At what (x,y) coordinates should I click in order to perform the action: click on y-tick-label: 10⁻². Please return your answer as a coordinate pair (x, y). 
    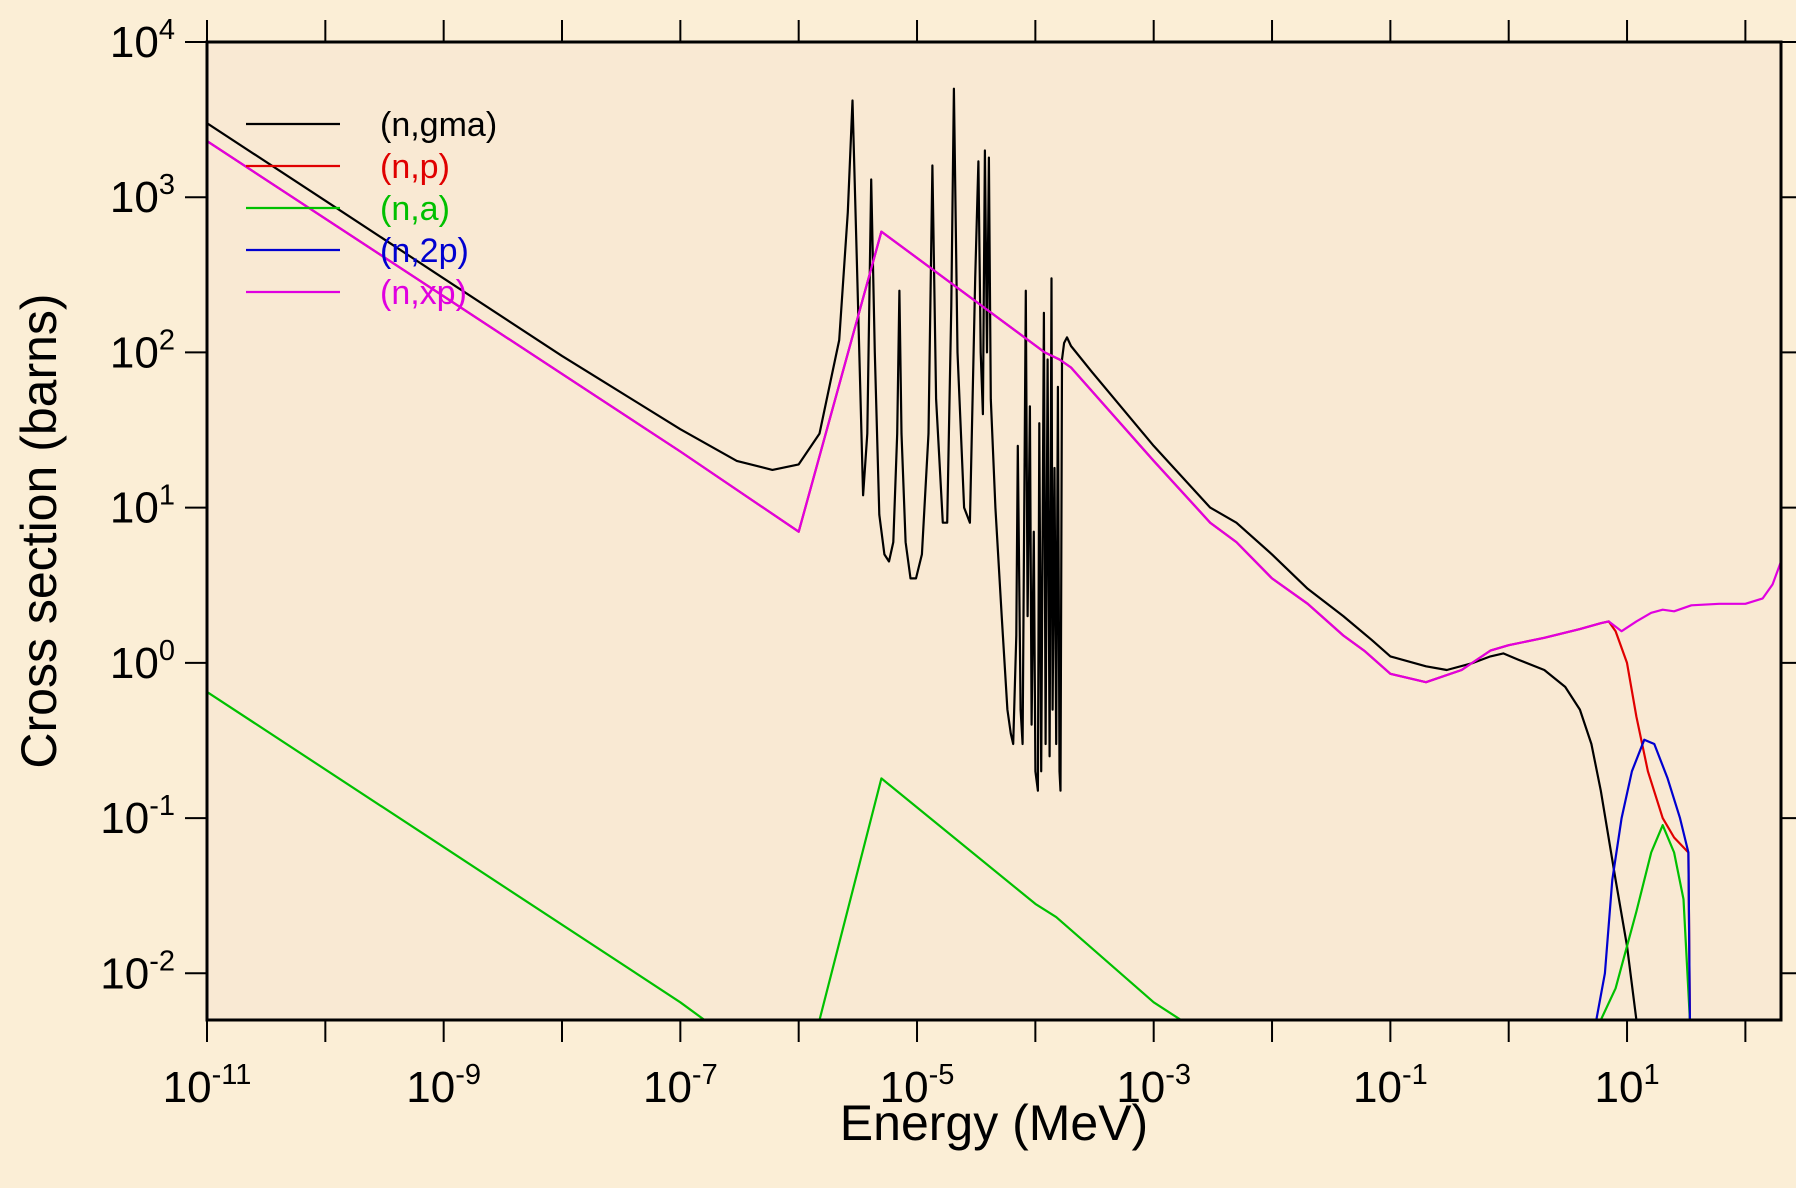
    Looking at the image, I should click on (137, 971).